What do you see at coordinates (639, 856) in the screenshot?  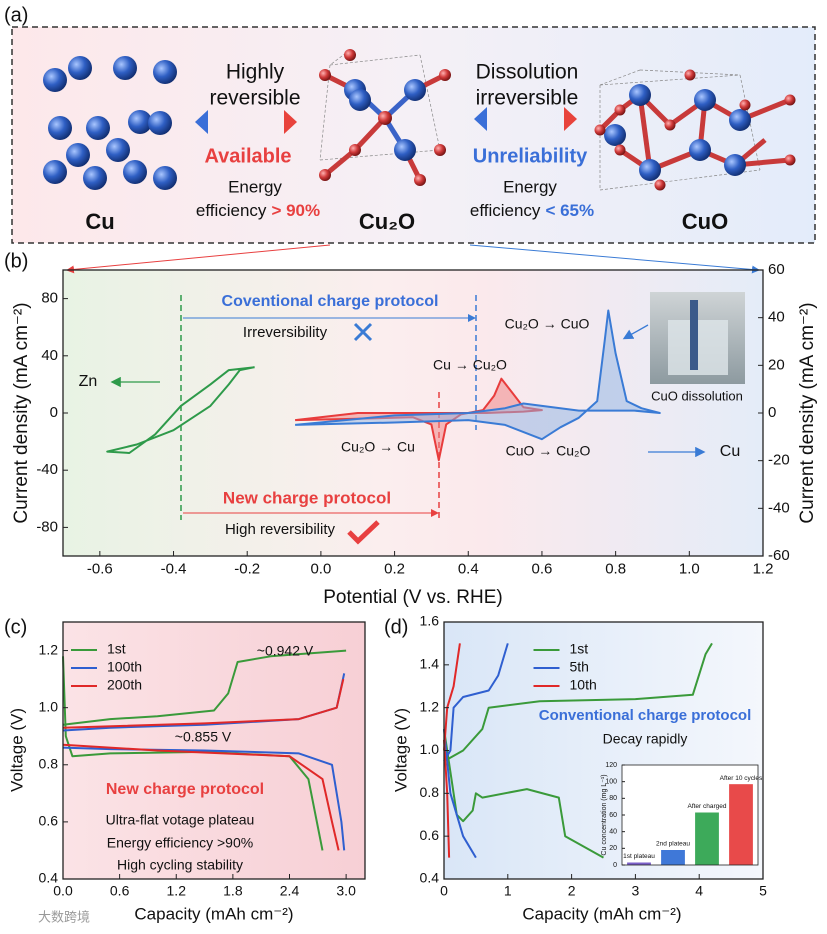 I see `bar-category-label: 1st plateau` at bounding box center [639, 856].